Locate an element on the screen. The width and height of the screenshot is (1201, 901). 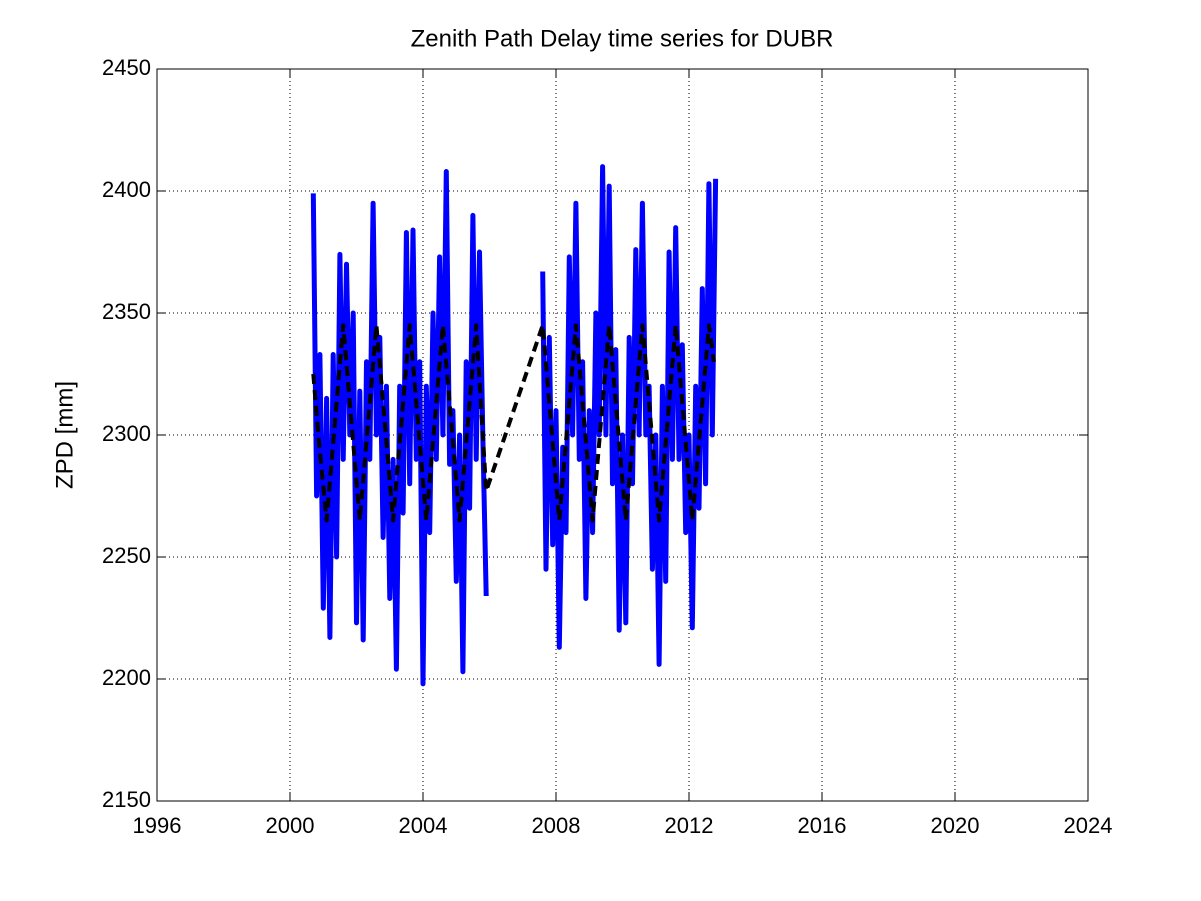
x-tick-label: 2024 is located at coordinates (1088, 825).